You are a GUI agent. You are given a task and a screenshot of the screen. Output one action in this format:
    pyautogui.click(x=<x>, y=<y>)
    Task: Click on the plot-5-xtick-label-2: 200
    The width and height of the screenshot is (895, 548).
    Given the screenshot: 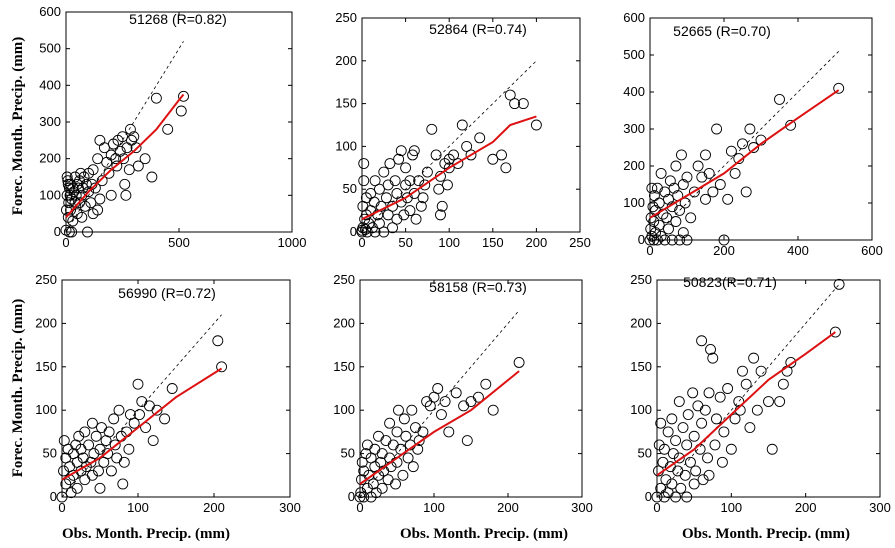 What is the action you would take?
    pyautogui.click(x=508, y=507)
    